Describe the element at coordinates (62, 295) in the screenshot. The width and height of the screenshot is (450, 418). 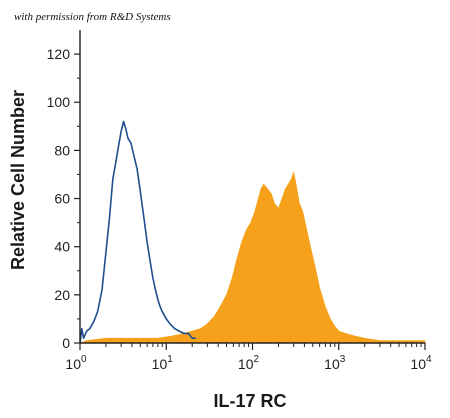
I see `y-tick-label: 20` at that location.